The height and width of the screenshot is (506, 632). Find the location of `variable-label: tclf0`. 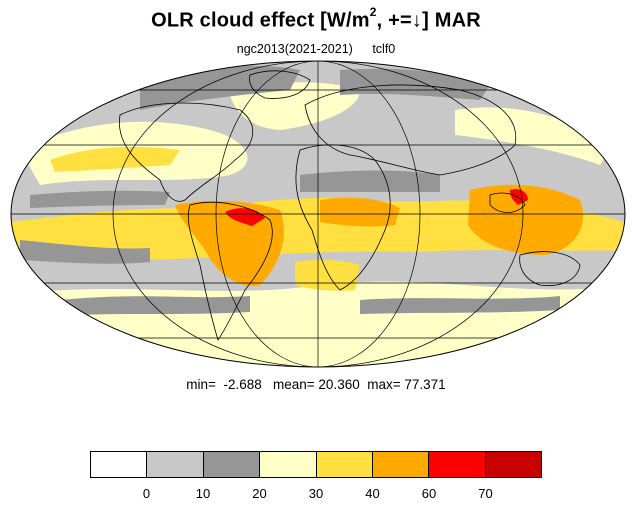

variable-label: tclf0 is located at coordinates (384, 49).